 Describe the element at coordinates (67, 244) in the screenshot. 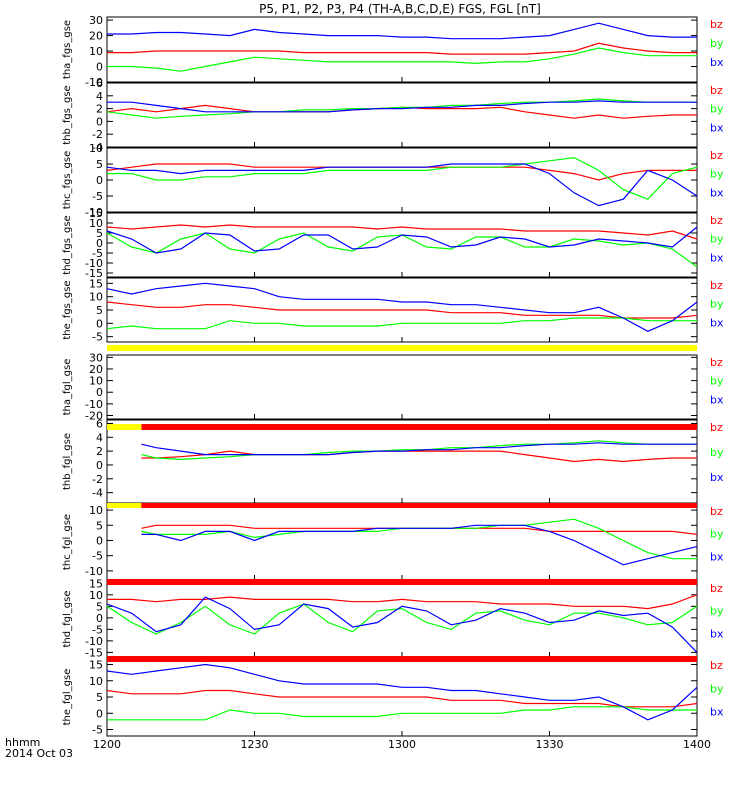

I see `y-axis-label: thd_fgs_gse` at that location.